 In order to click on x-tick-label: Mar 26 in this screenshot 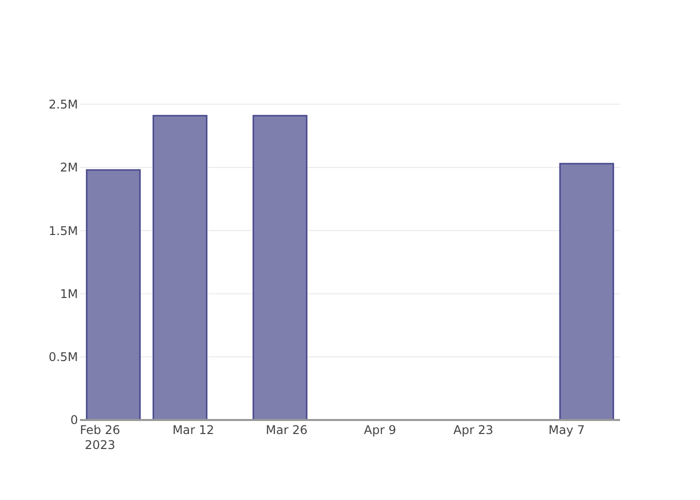, I will do `click(287, 430)`.